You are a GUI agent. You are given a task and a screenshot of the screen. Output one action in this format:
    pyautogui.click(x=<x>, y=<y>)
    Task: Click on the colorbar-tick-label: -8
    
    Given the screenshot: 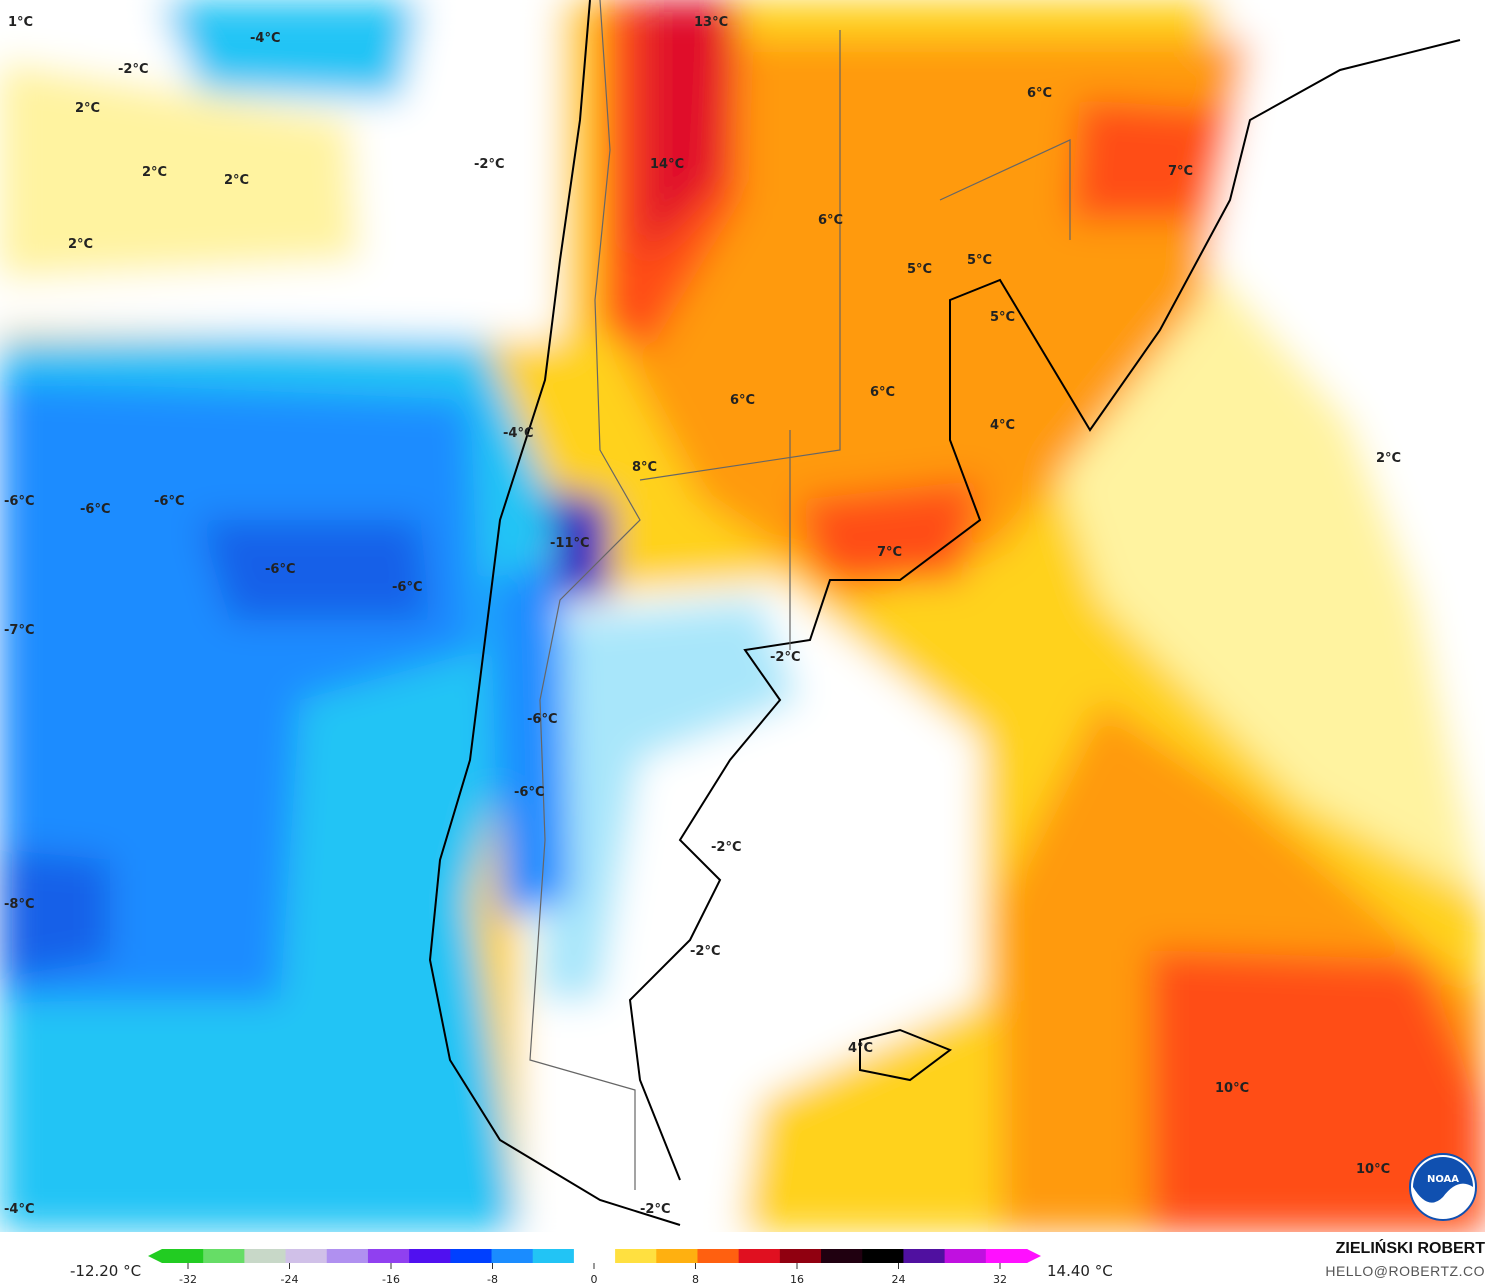 What is the action you would take?
    pyautogui.click(x=492, y=1279)
    